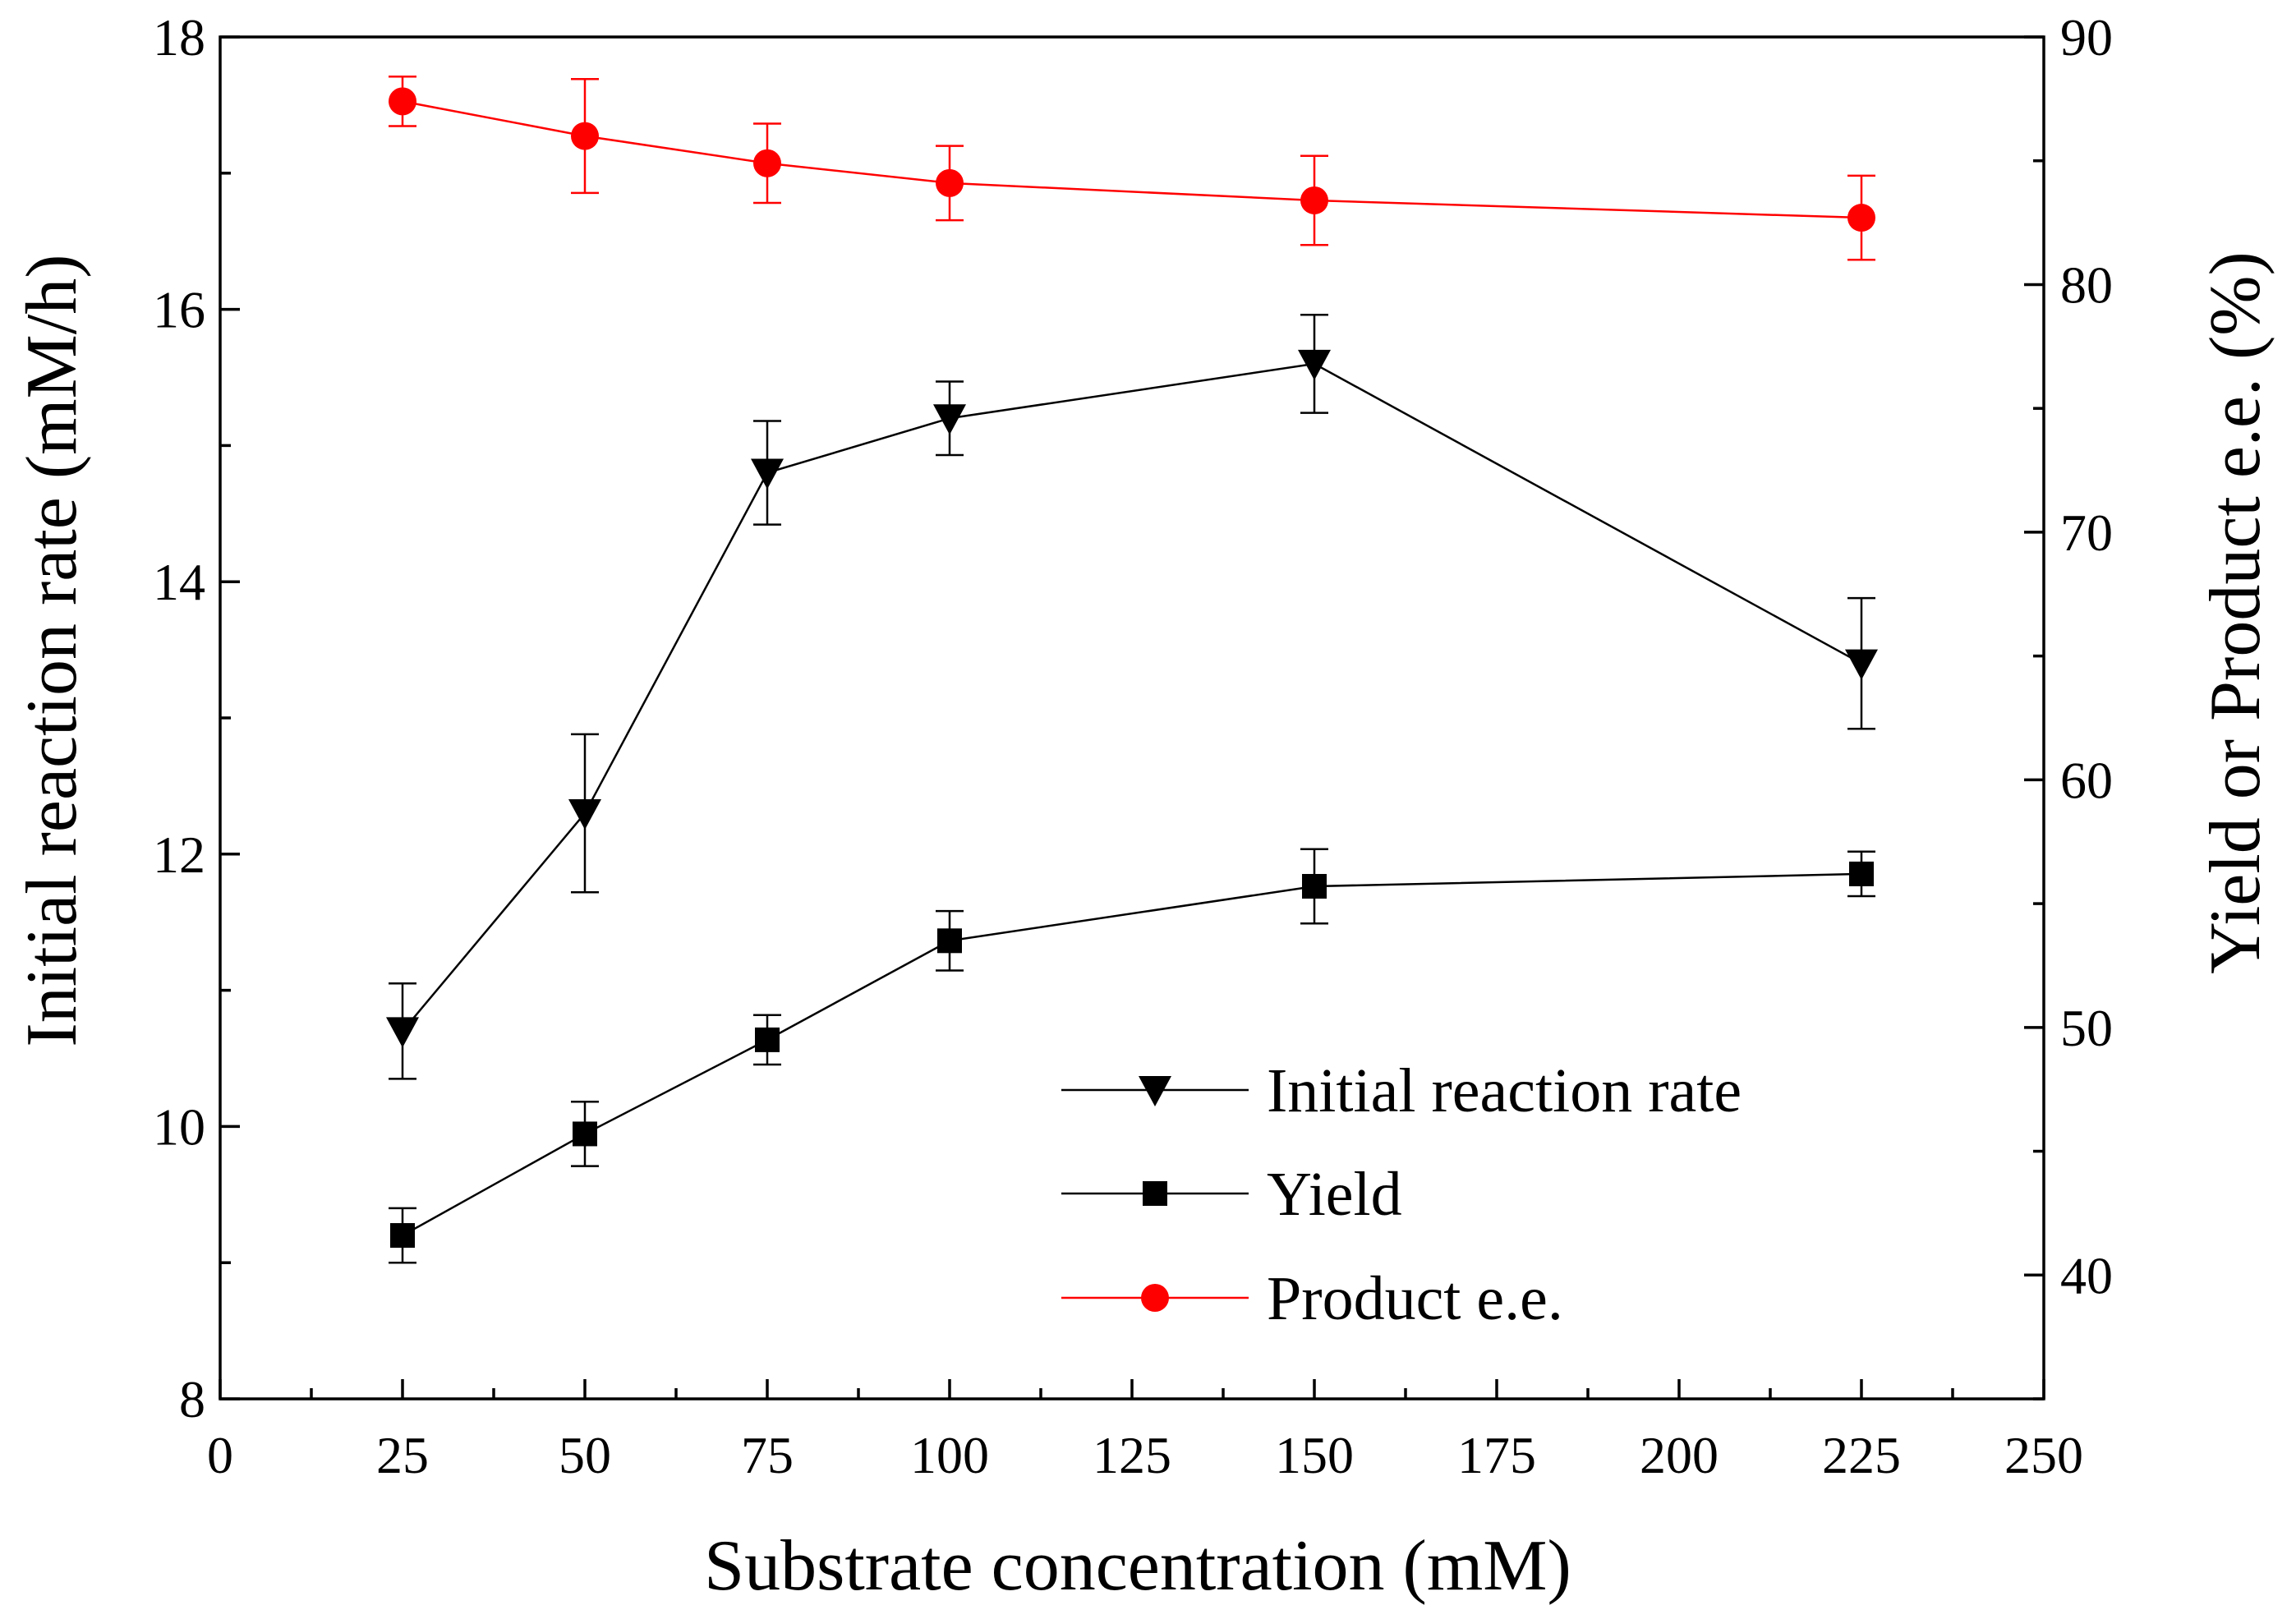 The image size is (2296, 1619). What do you see at coordinates (179, 582) in the screenshot?
I see `y-tick-label: 14` at bounding box center [179, 582].